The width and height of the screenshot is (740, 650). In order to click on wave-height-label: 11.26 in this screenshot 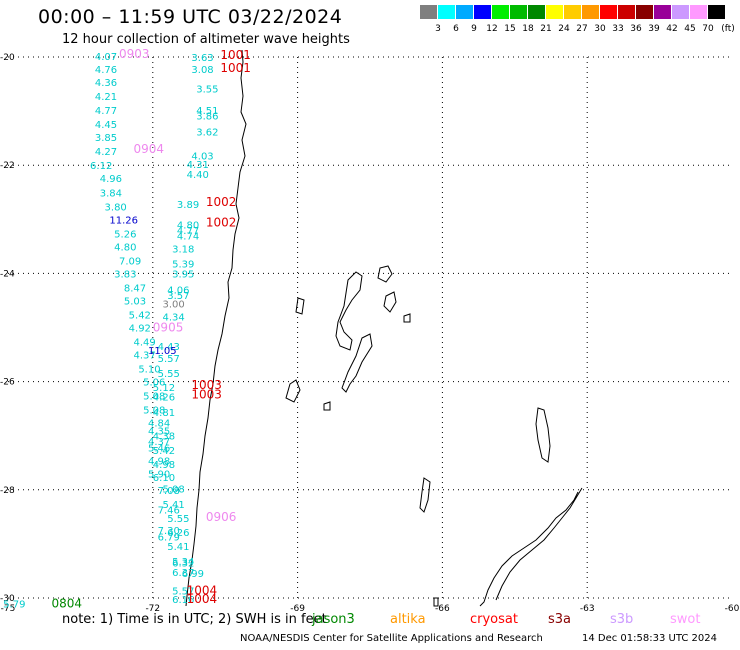, I will do `click(123, 220)`.